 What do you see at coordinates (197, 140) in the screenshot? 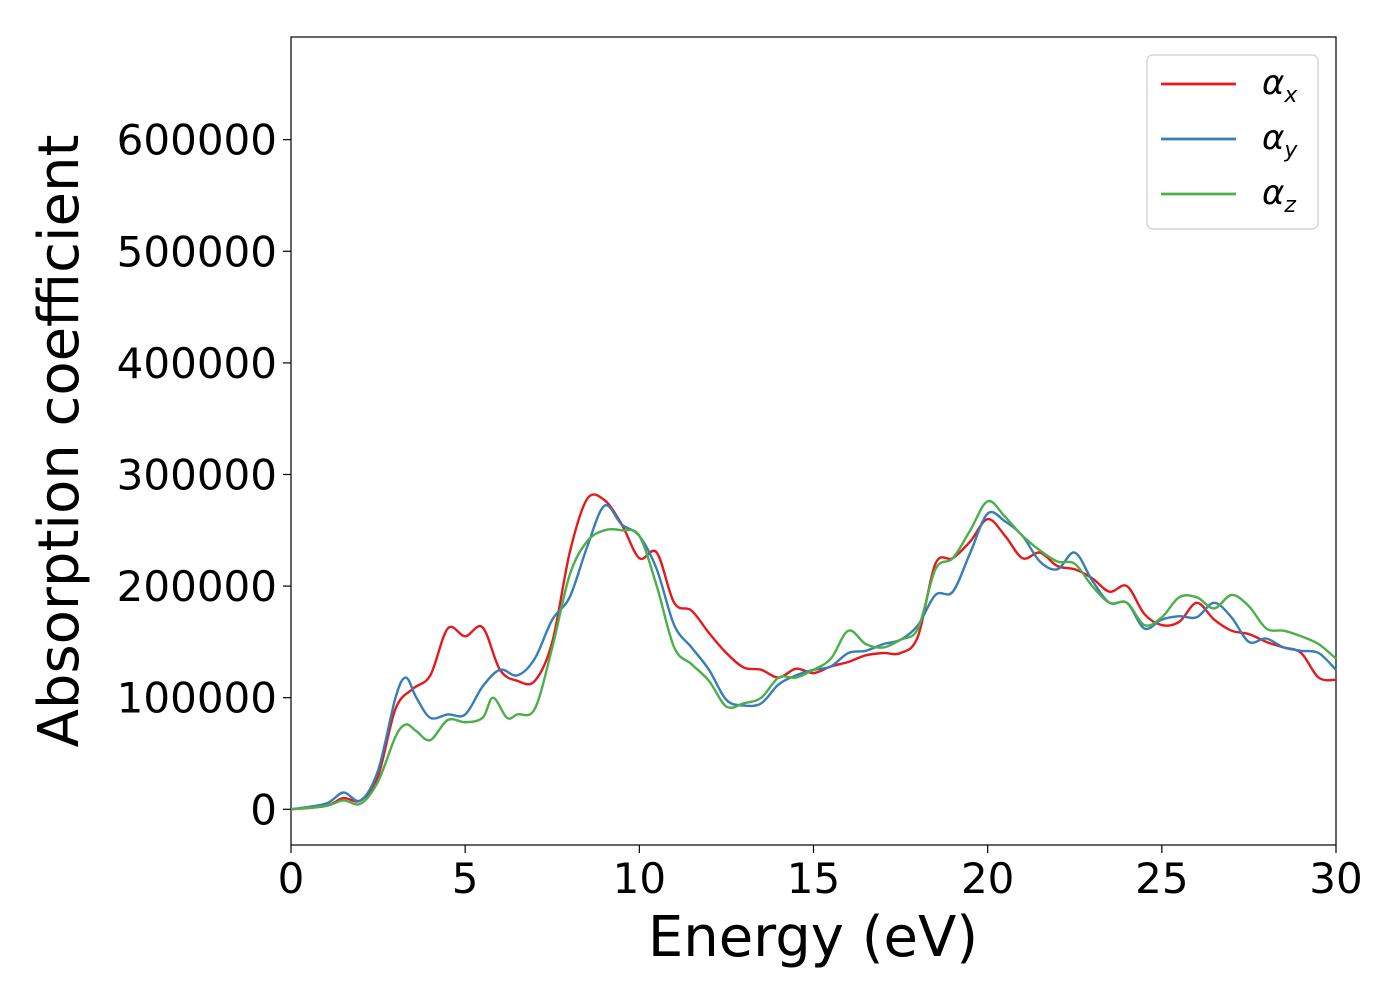
I see `y-tick-label: 600000` at bounding box center [197, 140].